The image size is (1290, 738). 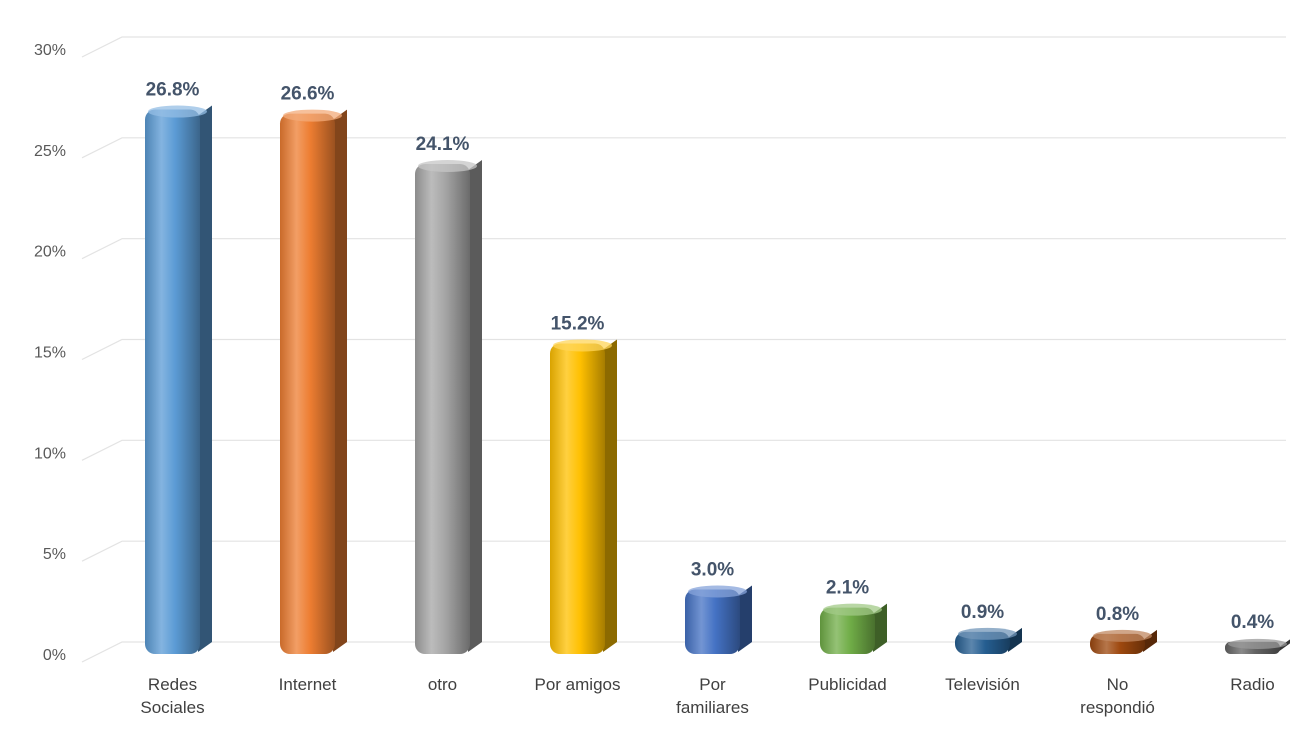 What do you see at coordinates (982, 612) in the screenshot?
I see `data-label: 0.9%` at bounding box center [982, 612].